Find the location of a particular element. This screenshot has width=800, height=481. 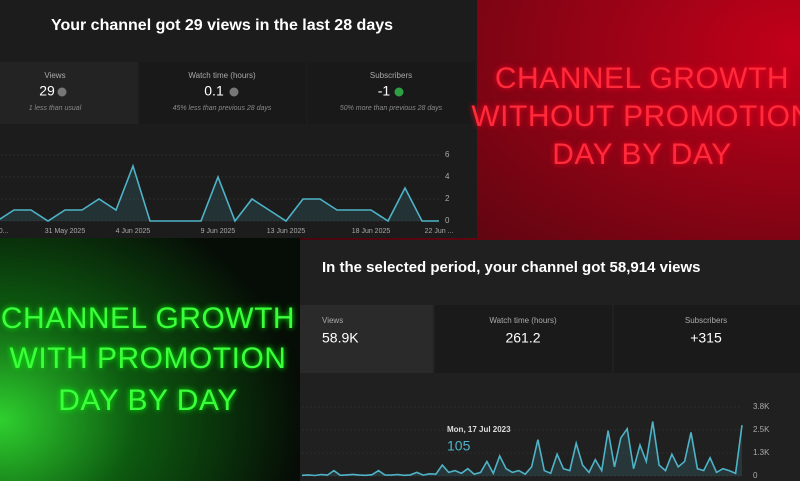

tooltip-date: Mon, 17 Jul 2023 is located at coordinates (479, 429).